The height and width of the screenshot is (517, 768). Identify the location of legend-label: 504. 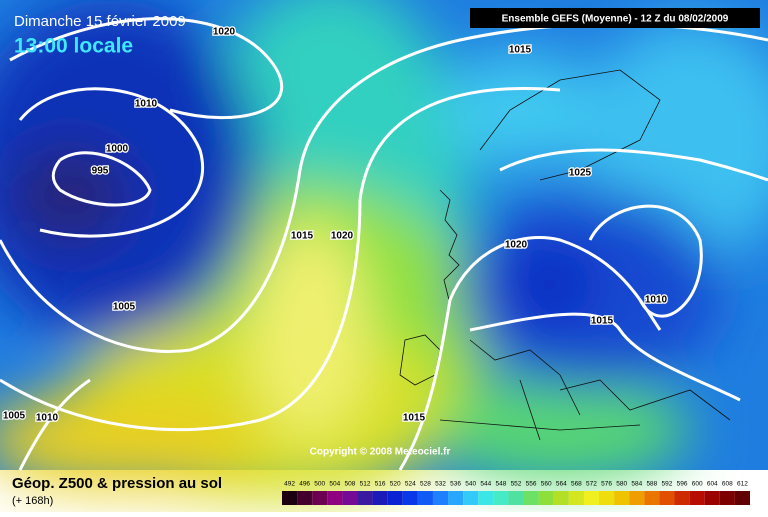
(334, 484).